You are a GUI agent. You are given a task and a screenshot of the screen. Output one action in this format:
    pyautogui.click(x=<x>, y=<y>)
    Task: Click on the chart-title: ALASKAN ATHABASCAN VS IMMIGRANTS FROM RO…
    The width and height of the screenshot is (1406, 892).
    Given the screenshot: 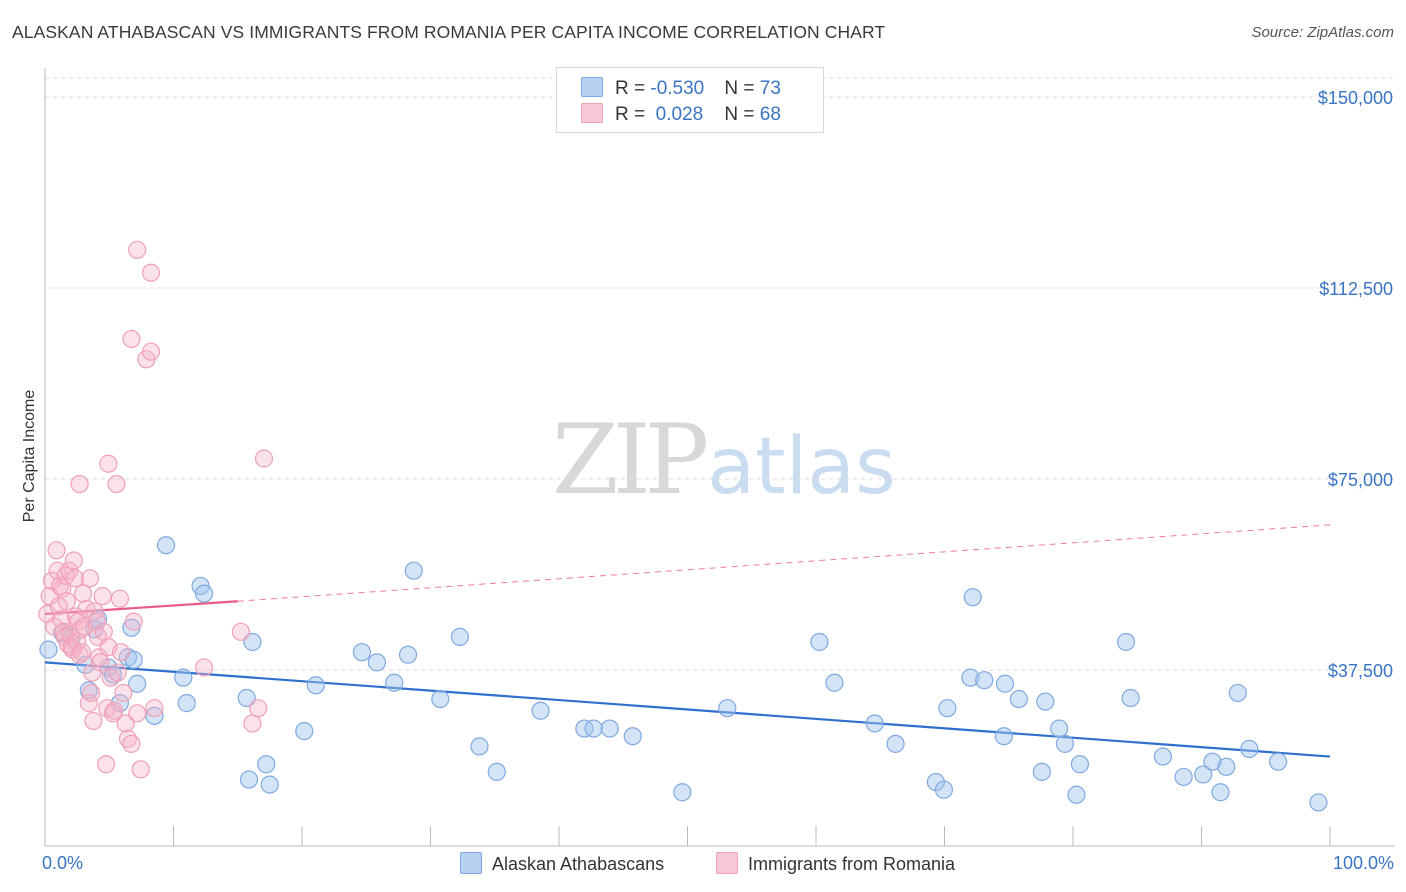 What is the action you would take?
    pyautogui.click(x=449, y=32)
    